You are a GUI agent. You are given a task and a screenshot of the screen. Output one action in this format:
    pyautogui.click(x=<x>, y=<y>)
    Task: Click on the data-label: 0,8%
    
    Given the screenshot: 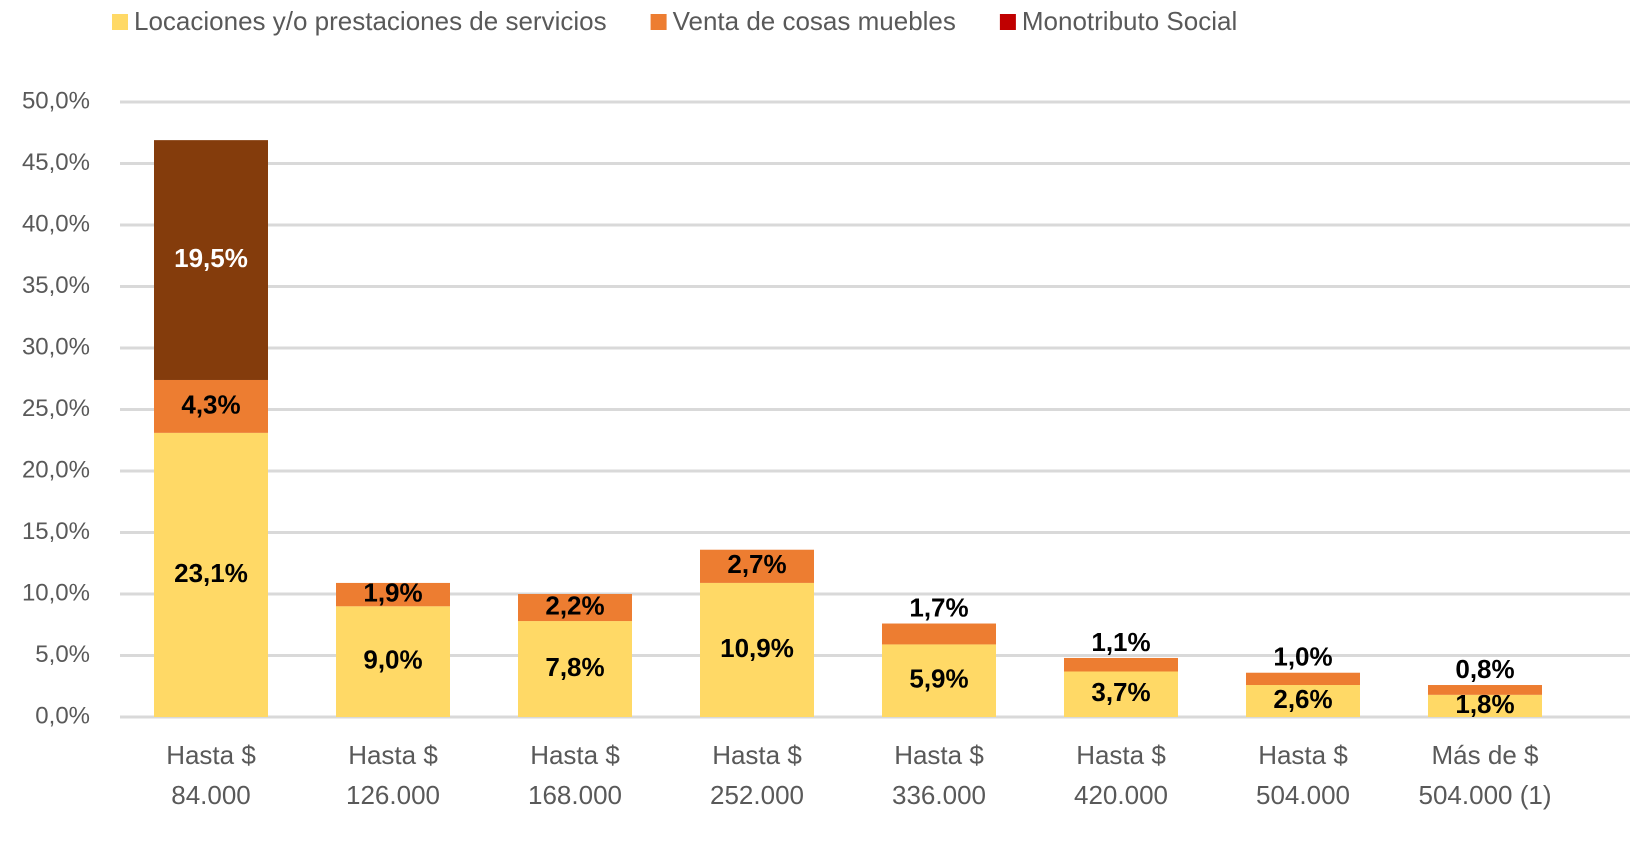 What is the action you would take?
    pyautogui.click(x=1484, y=669)
    